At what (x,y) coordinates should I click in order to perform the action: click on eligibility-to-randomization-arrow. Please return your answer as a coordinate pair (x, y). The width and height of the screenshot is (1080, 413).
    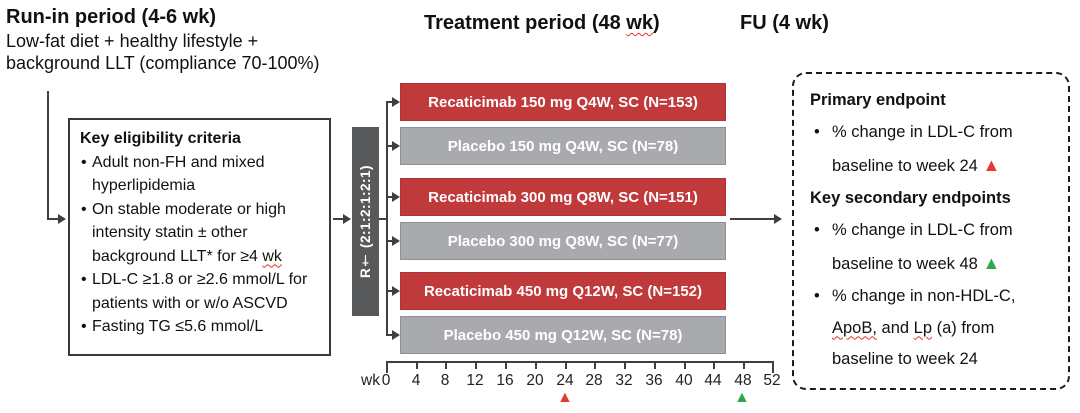
    Looking at the image, I should click on (339, 219).